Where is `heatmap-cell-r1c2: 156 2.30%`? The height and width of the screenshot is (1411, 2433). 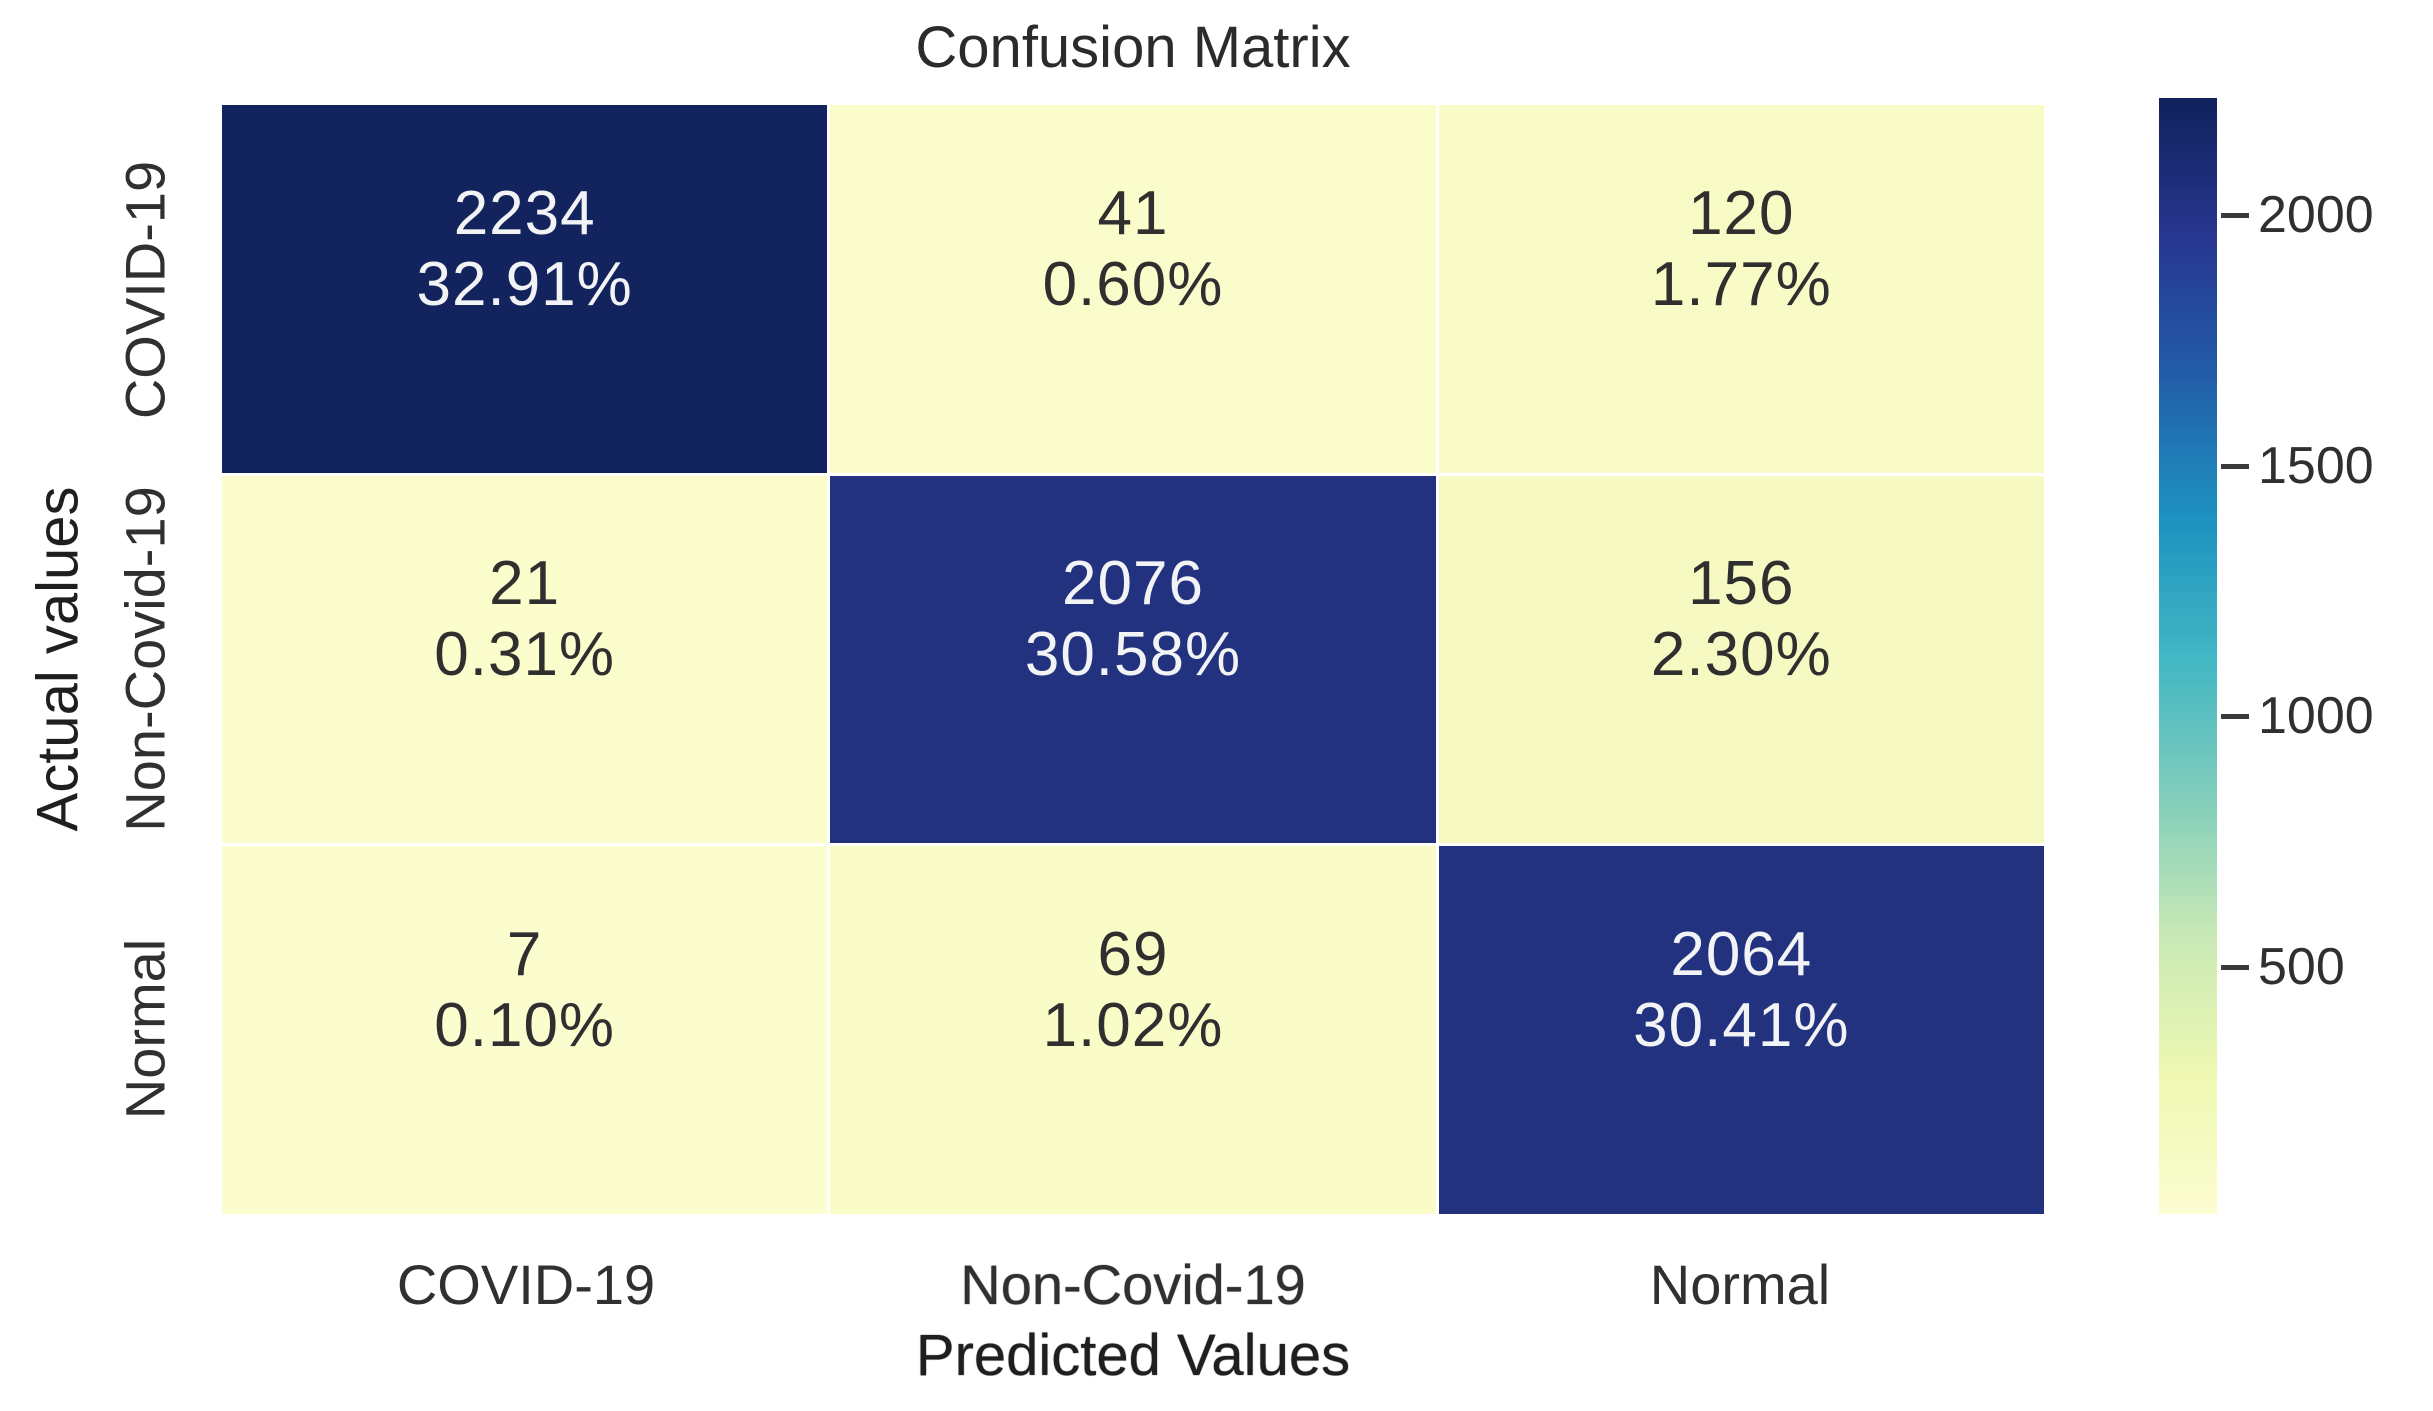
heatmap-cell-r1c2: 156 2.30% is located at coordinates (1741, 659).